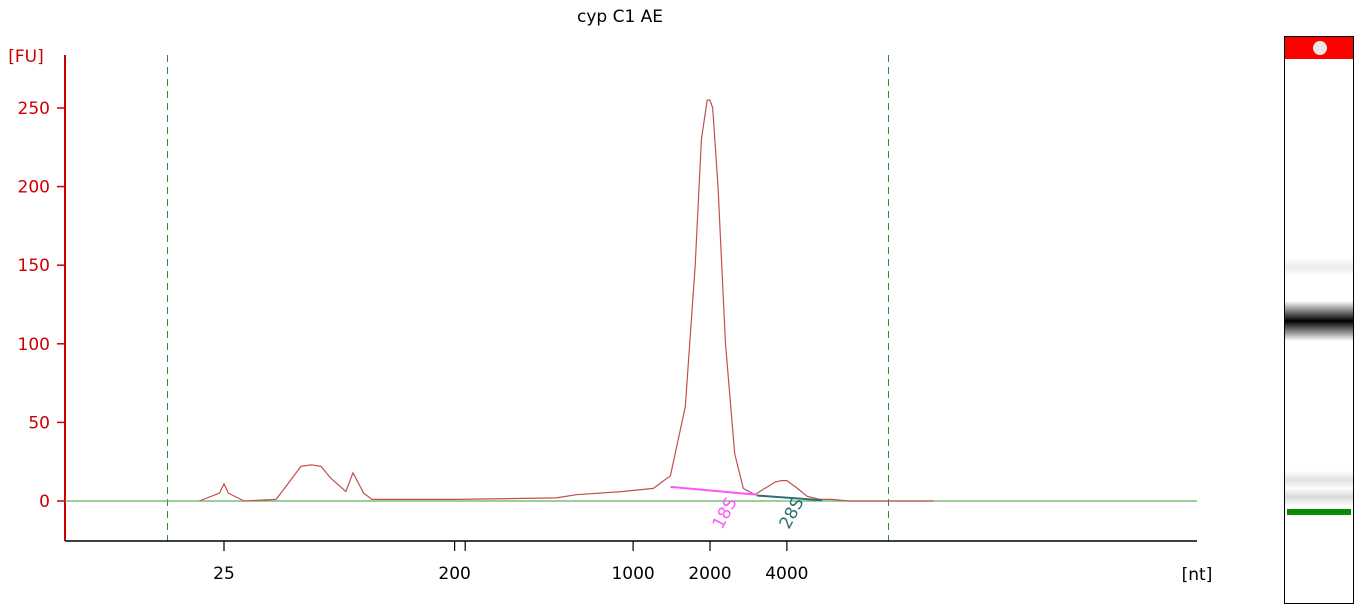 The width and height of the screenshot is (1361, 609). I want to click on region-line-28s, so click(789, 498).